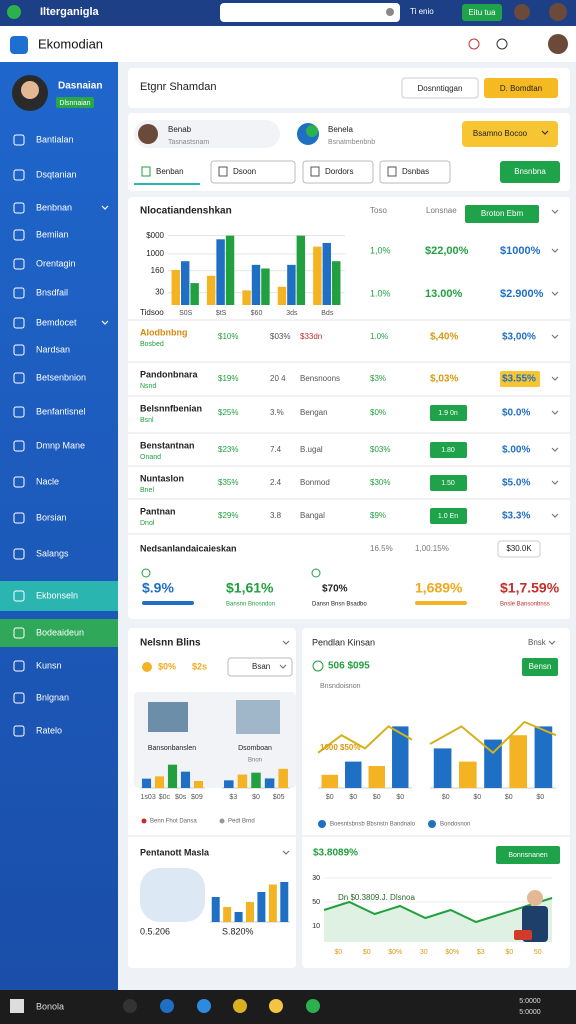 This screenshot has height=1024, width=576. I want to click on tab-label: Dordors, so click(339, 171).